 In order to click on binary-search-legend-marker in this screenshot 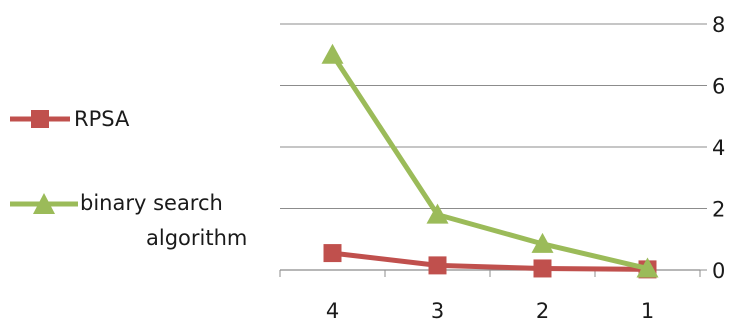, I will do `click(44, 203)`.